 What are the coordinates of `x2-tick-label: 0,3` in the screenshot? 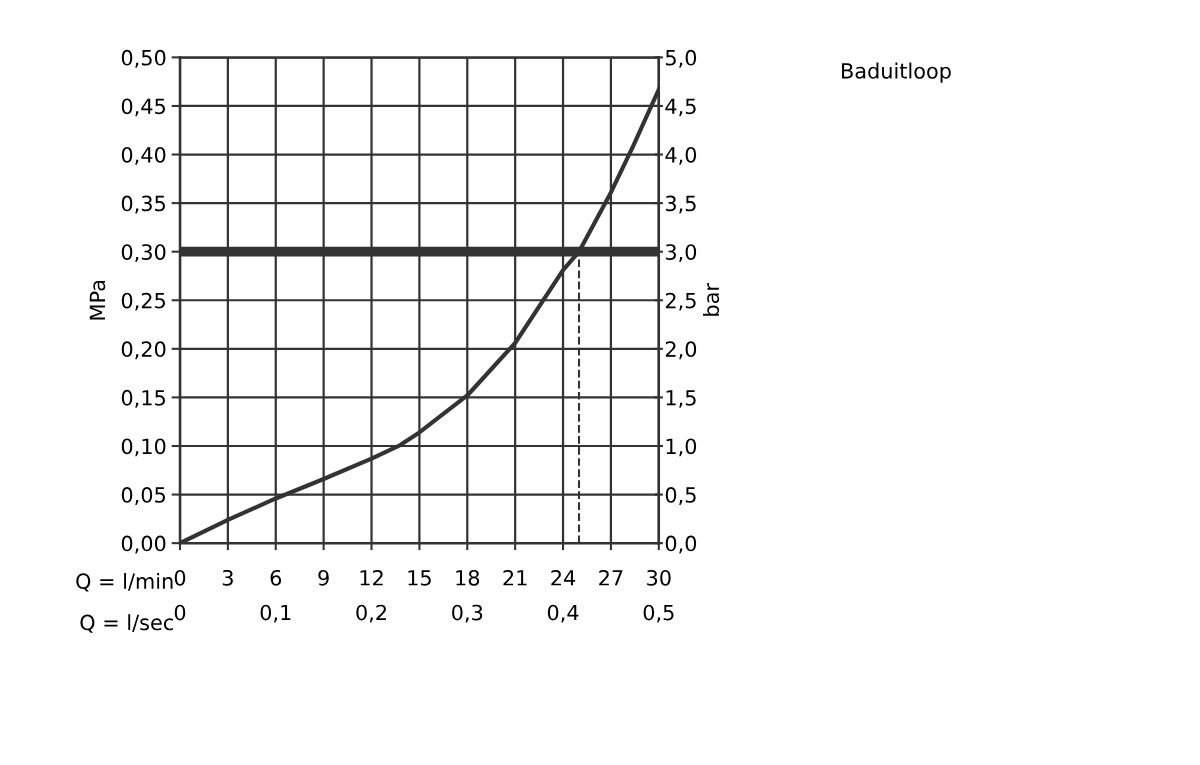 It's located at (467, 613).